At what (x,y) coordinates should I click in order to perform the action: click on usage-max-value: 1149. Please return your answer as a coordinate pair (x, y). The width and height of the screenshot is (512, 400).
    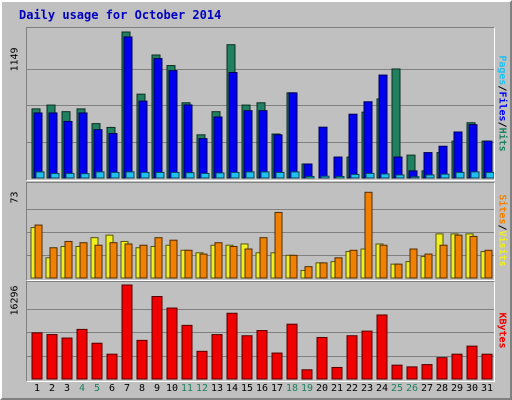
    Looking at the image, I should click on (15, 59).